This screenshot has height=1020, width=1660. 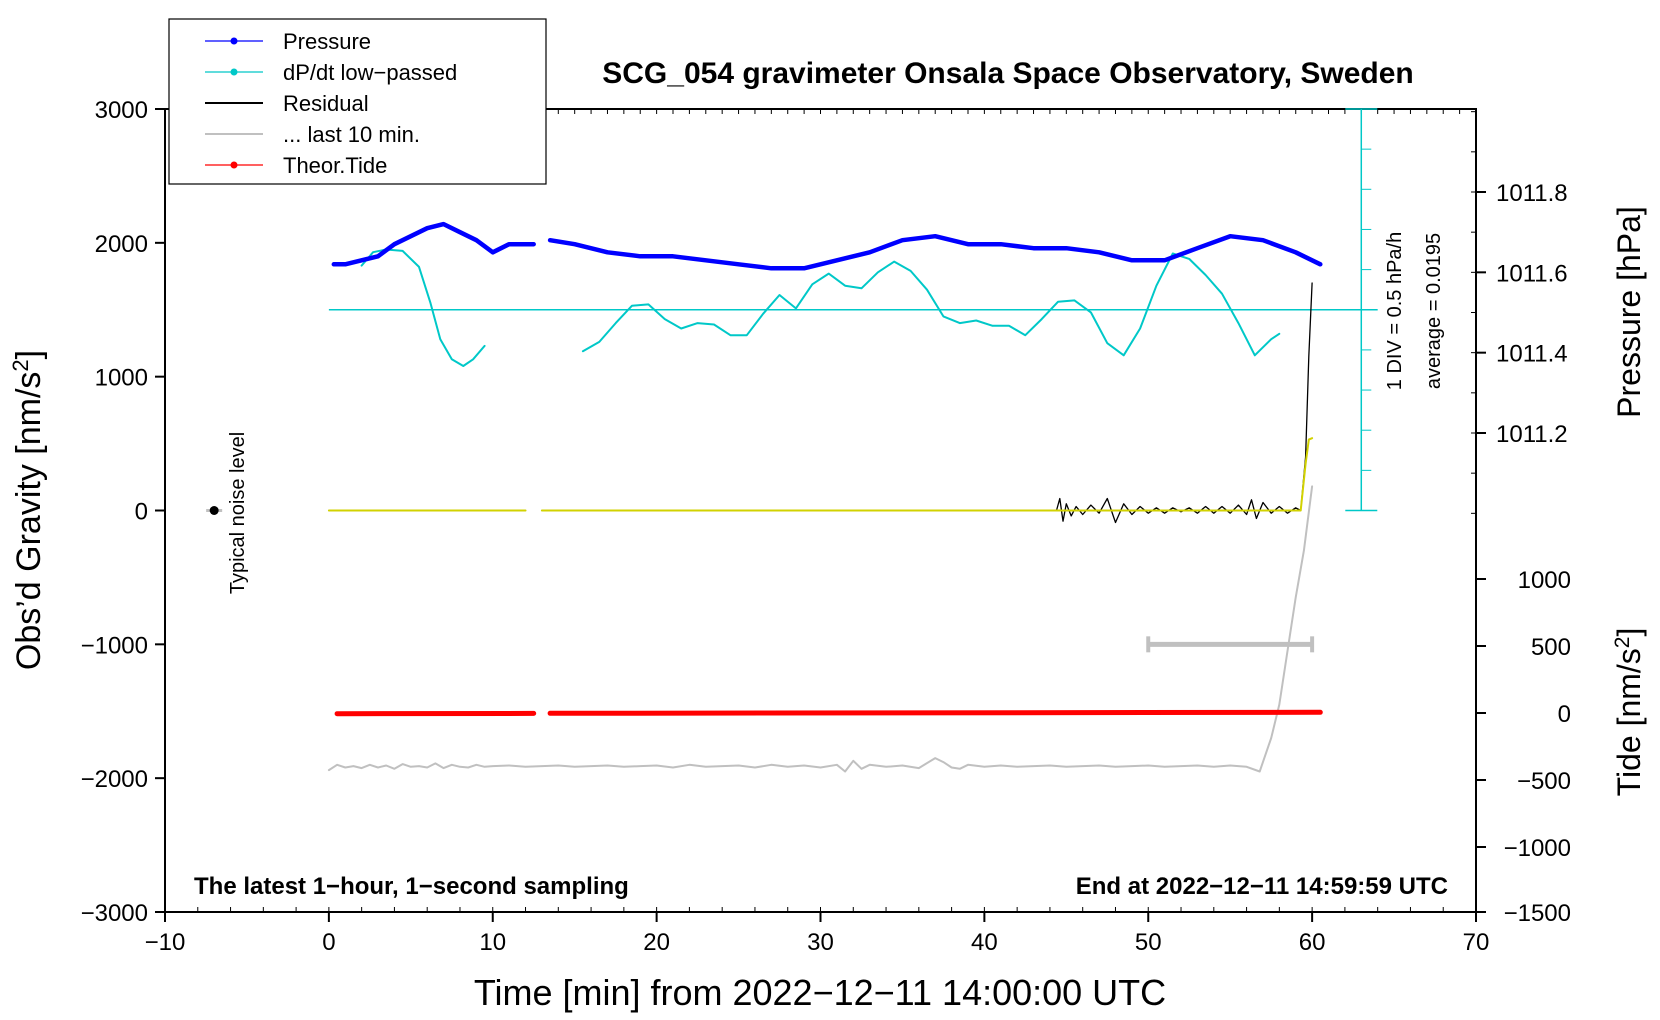 What do you see at coordinates (1519, 312) in the screenshot?
I see `y-axis-pressure: 1011.2 1011.4 1011.6 1011.8` at bounding box center [1519, 312].